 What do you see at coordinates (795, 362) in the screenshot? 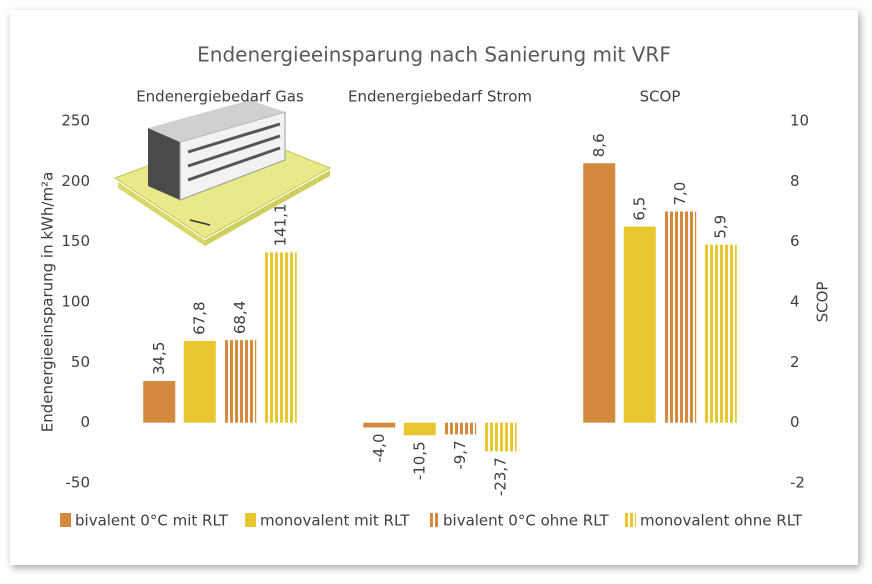
I see `y2-tick-label: 2` at bounding box center [795, 362].